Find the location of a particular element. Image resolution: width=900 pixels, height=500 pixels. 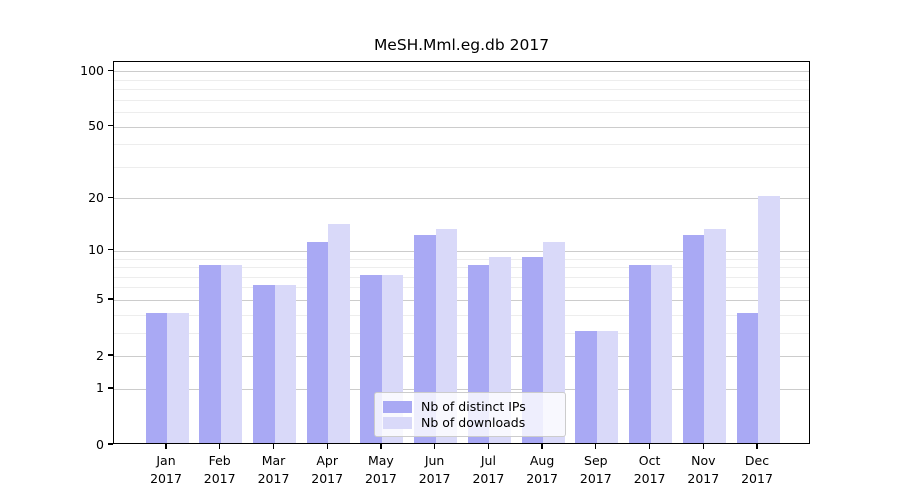

bar-distinct-ips-nov is located at coordinates (693, 339).